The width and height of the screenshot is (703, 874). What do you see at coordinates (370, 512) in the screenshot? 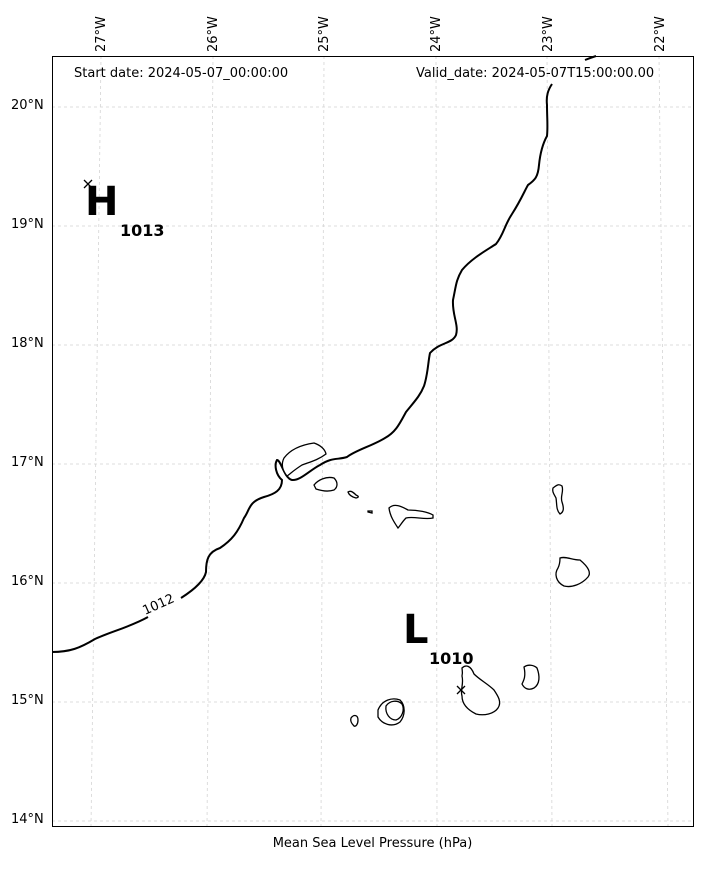
I see `island-ilheu-raso` at bounding box center [370, 512].